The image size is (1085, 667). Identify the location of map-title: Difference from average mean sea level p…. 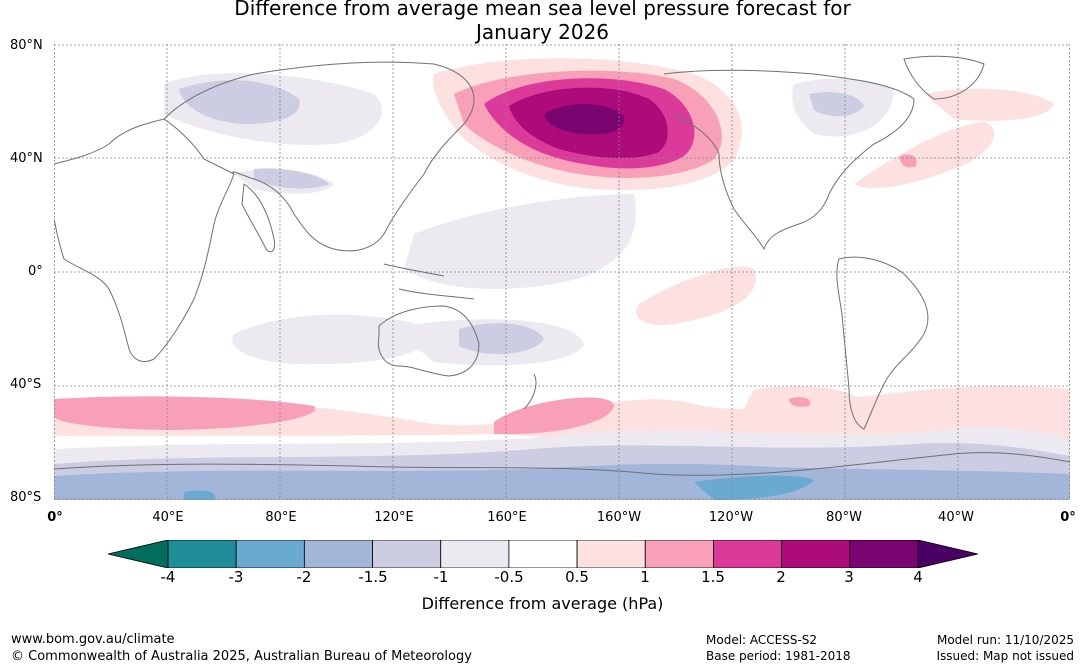
(542, 22).